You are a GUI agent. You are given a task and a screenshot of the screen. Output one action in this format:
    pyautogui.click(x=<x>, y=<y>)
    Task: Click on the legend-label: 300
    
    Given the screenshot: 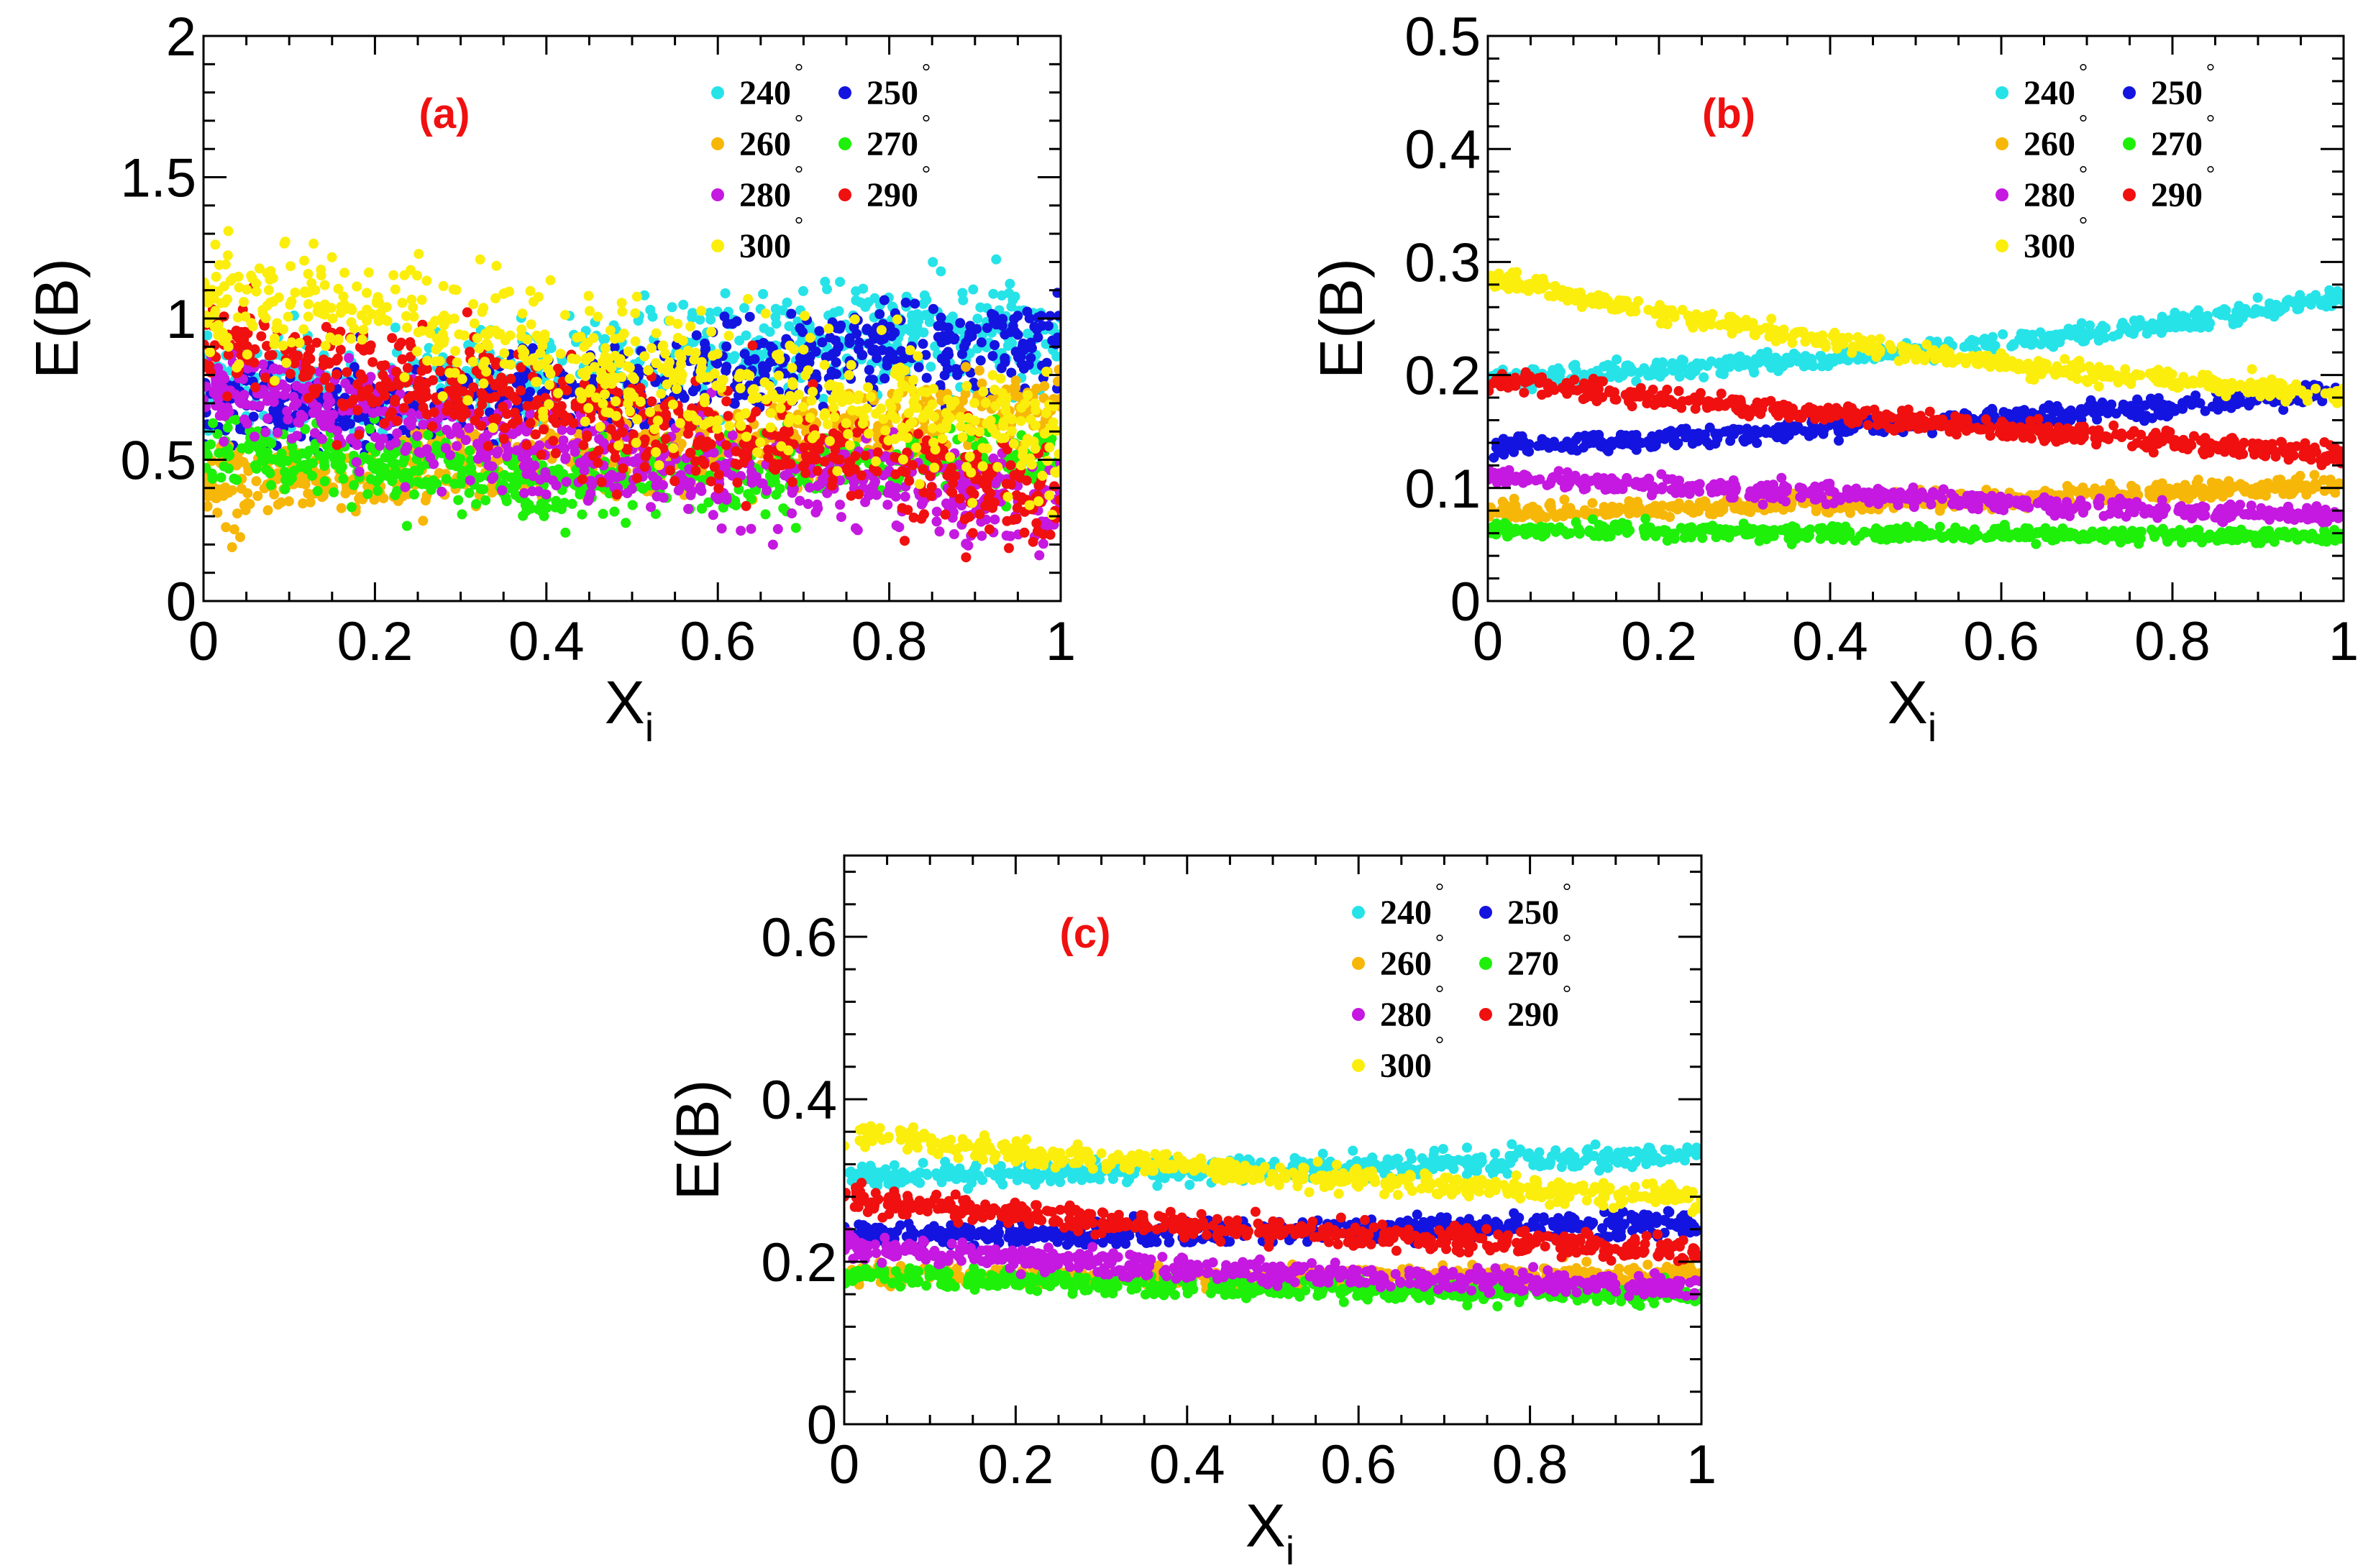 What is the action you would take?
    pyautogui.click(x=765, y=246)
    